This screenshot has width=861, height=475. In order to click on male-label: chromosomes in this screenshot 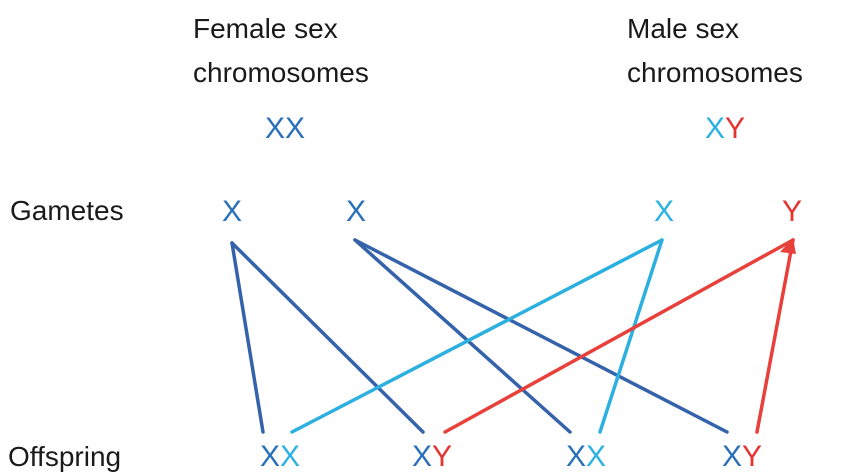, I will do `click(715, 72)`.